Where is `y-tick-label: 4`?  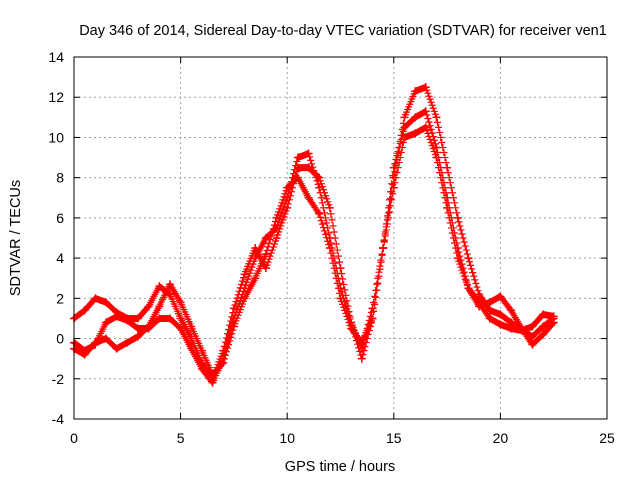
y-tick-label: 4 is located at coordinates (60, 258).